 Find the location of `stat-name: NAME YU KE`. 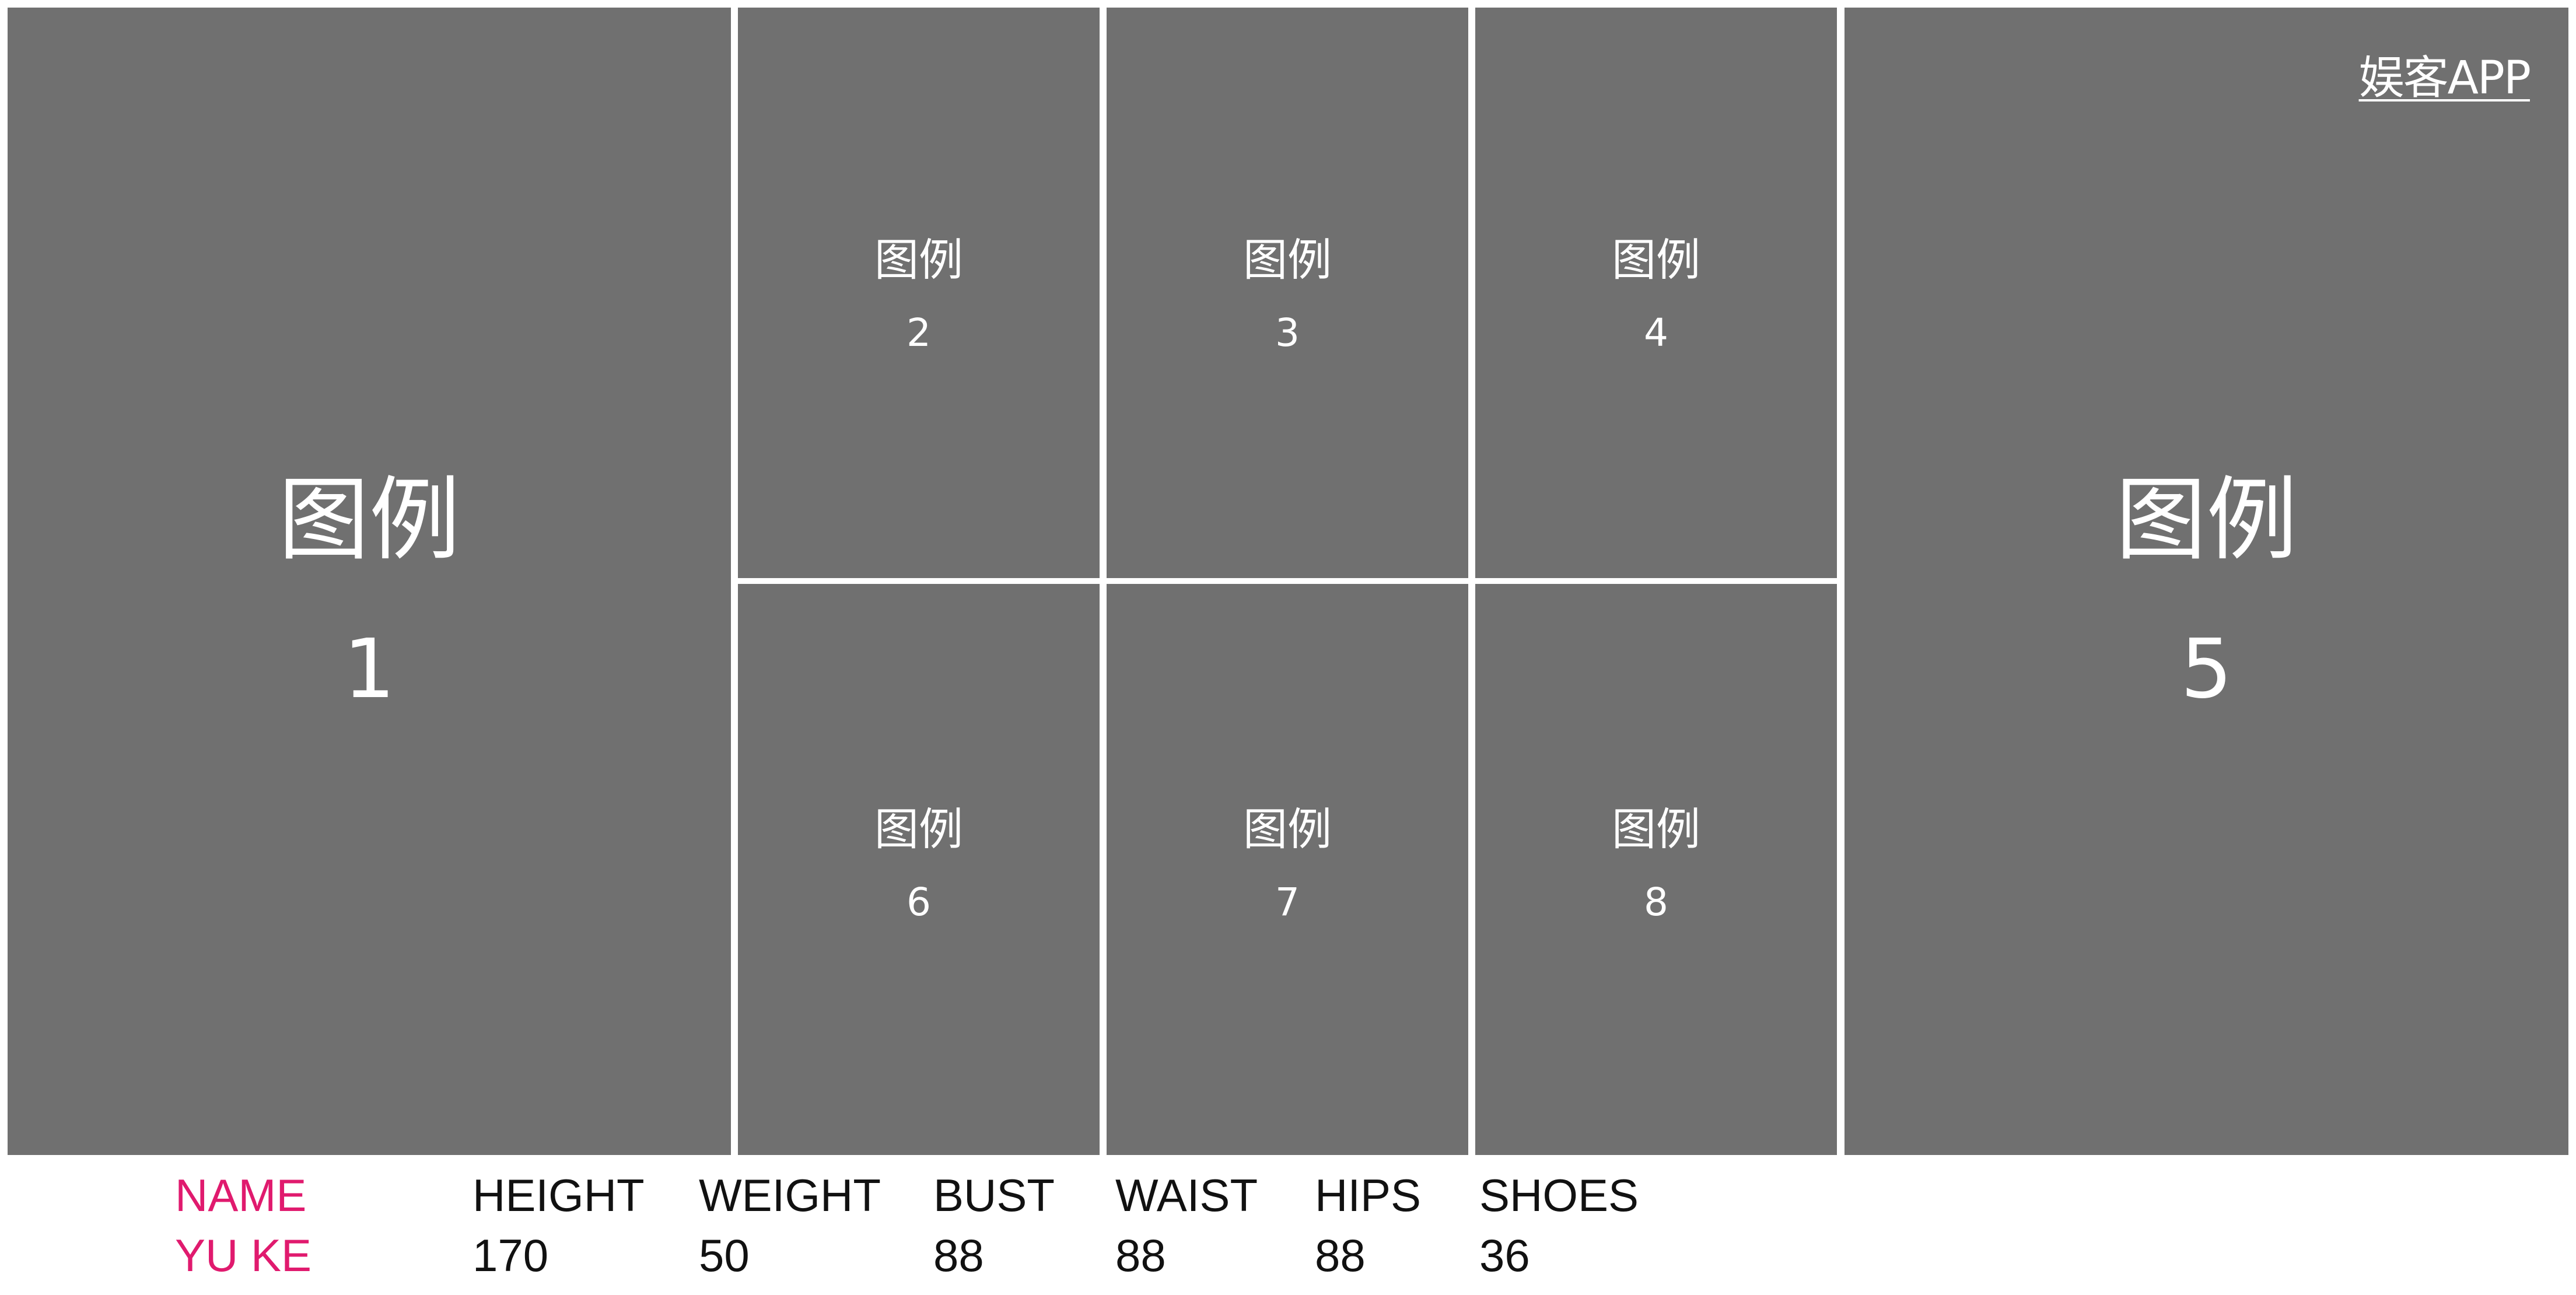

stat-name: NAME YU KE is located at coordinates (243, 1225).